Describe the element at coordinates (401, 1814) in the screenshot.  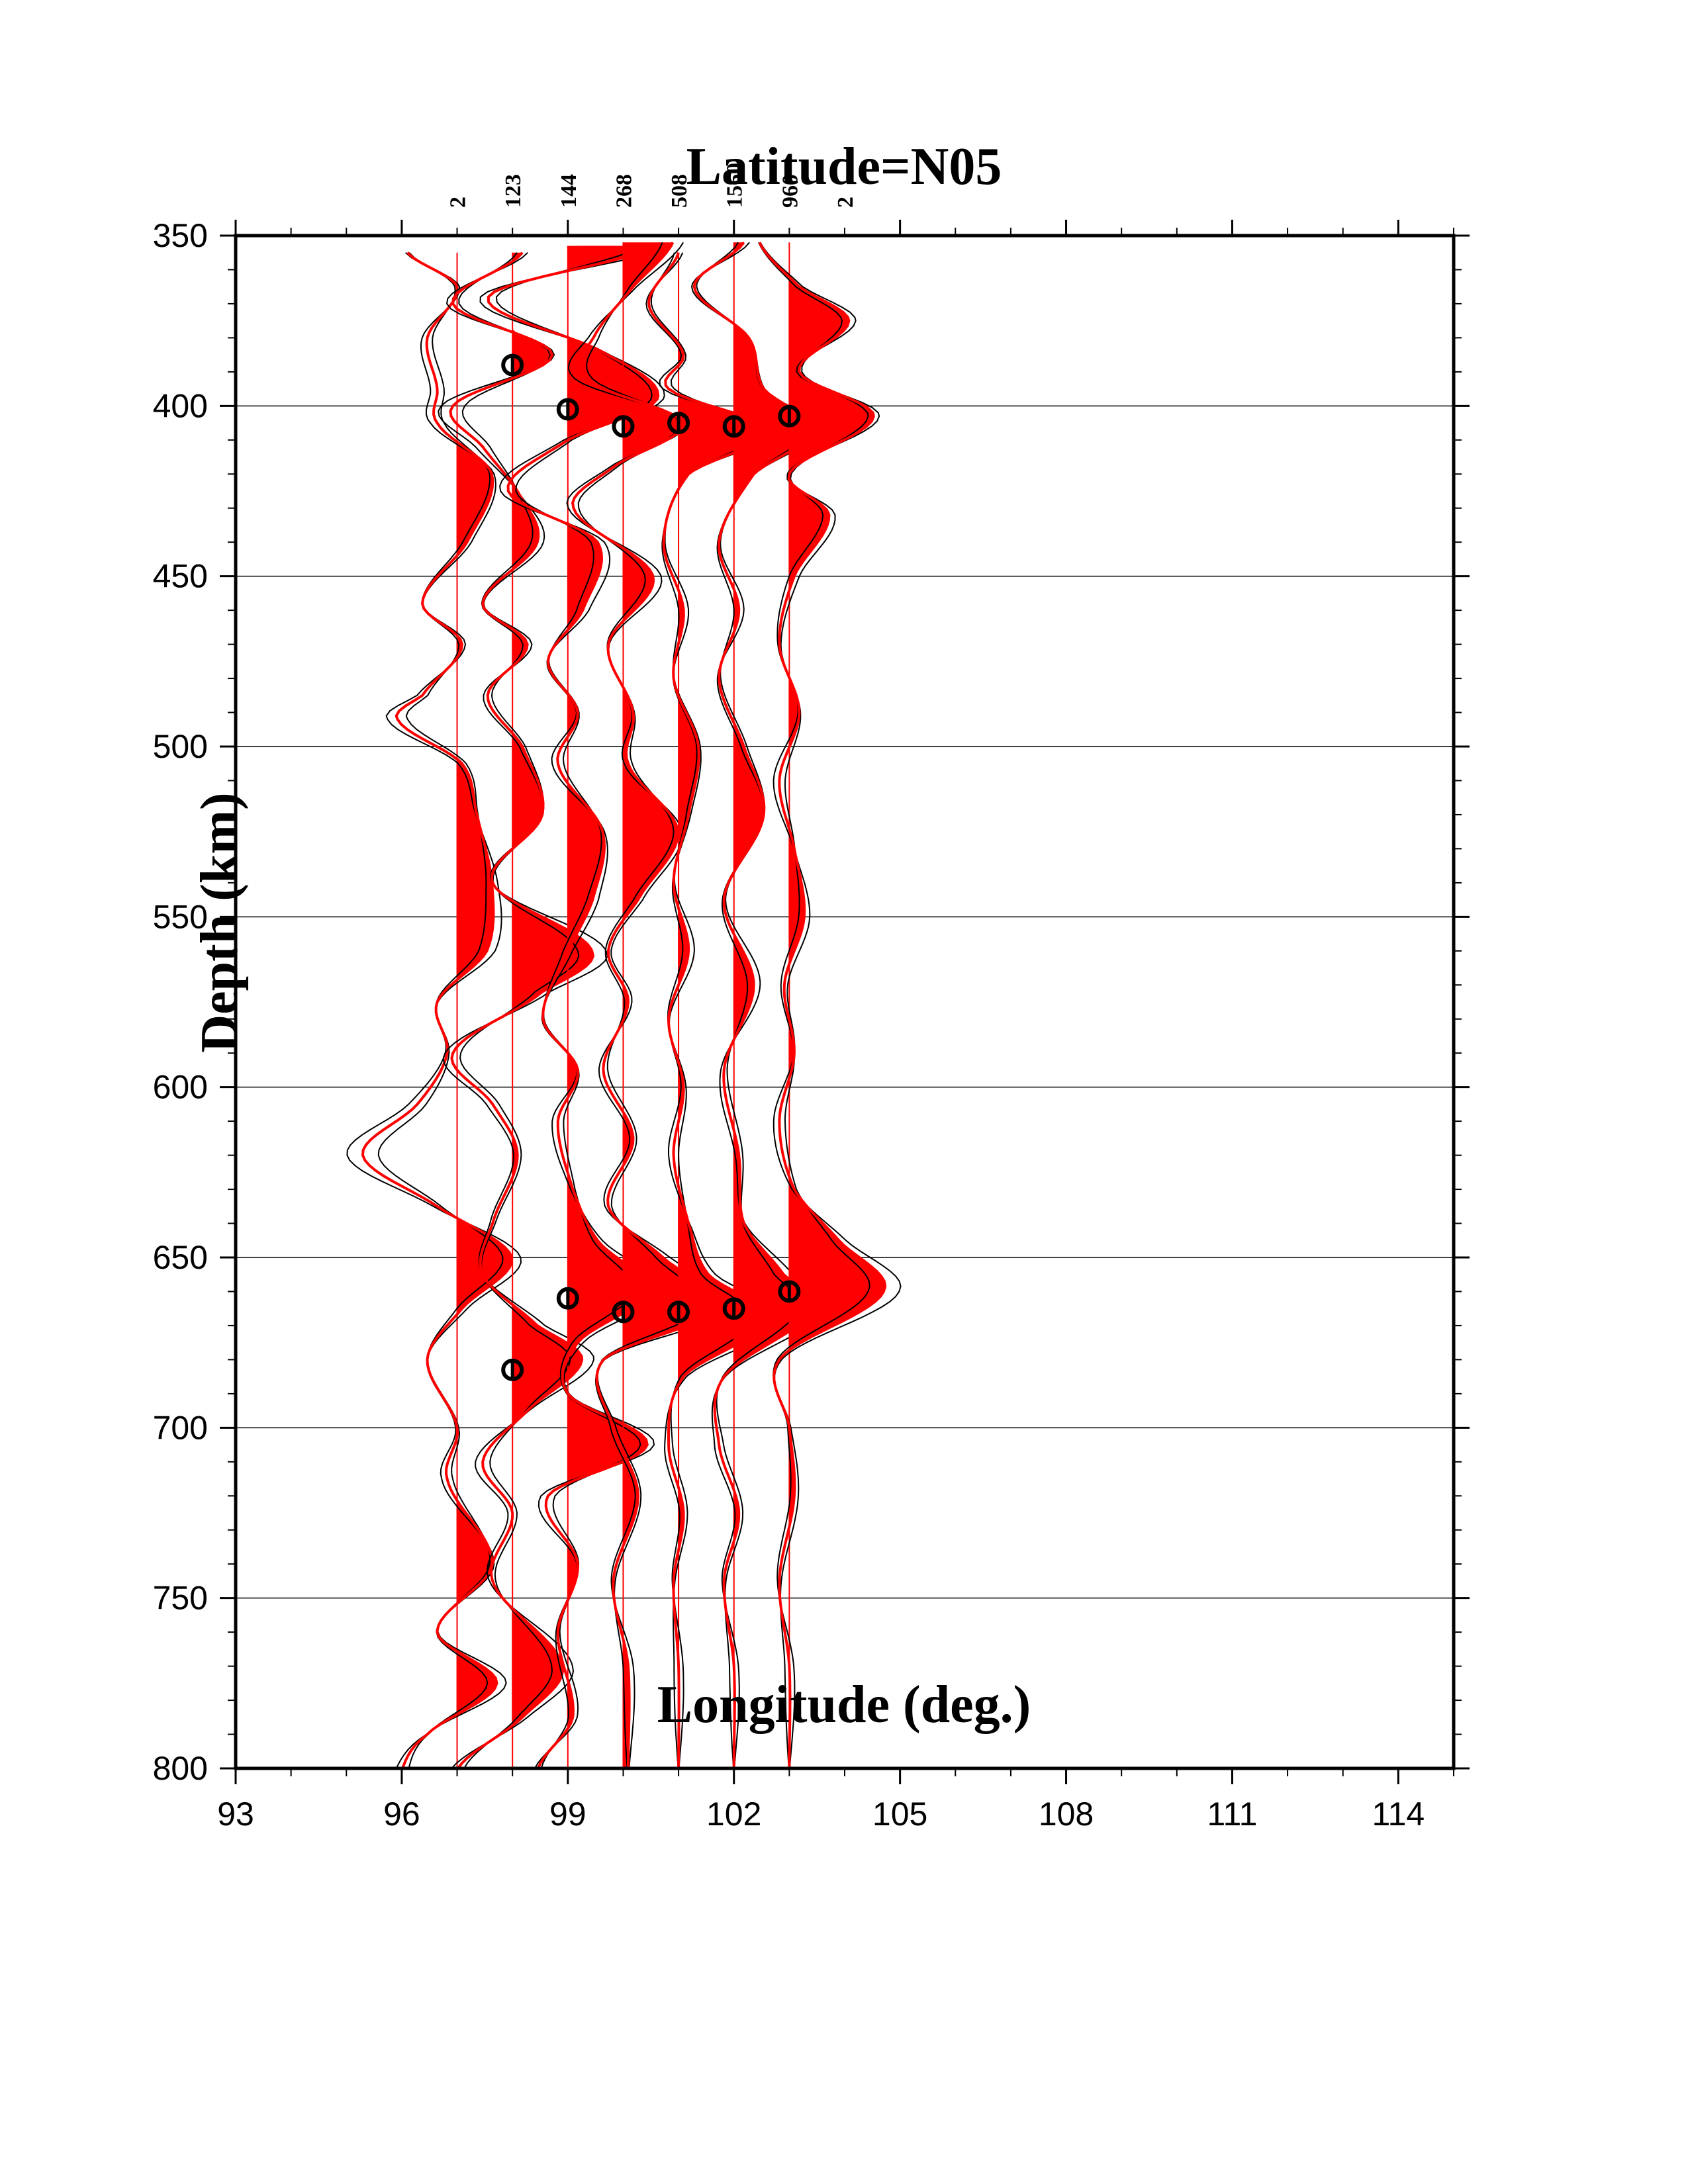
I see `x-tick-label: 96` at that location.